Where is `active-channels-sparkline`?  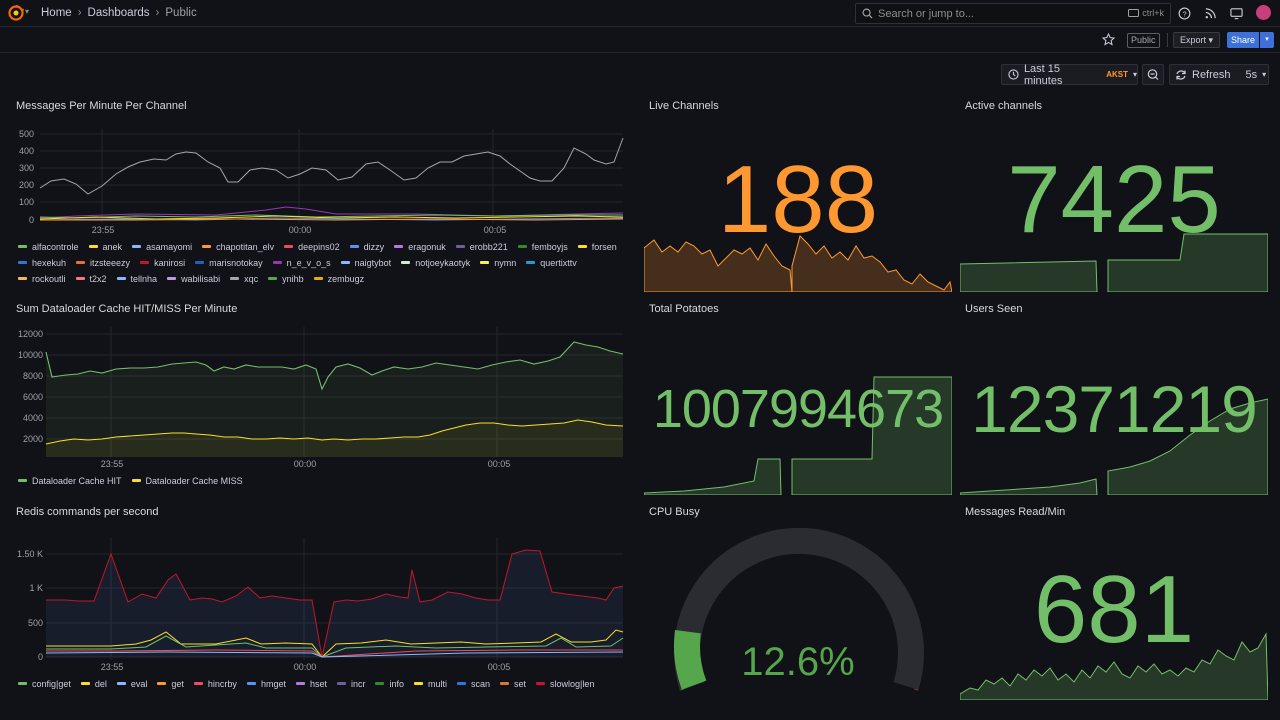
active-channels-sparkline is located at coordinates (1114, 262).